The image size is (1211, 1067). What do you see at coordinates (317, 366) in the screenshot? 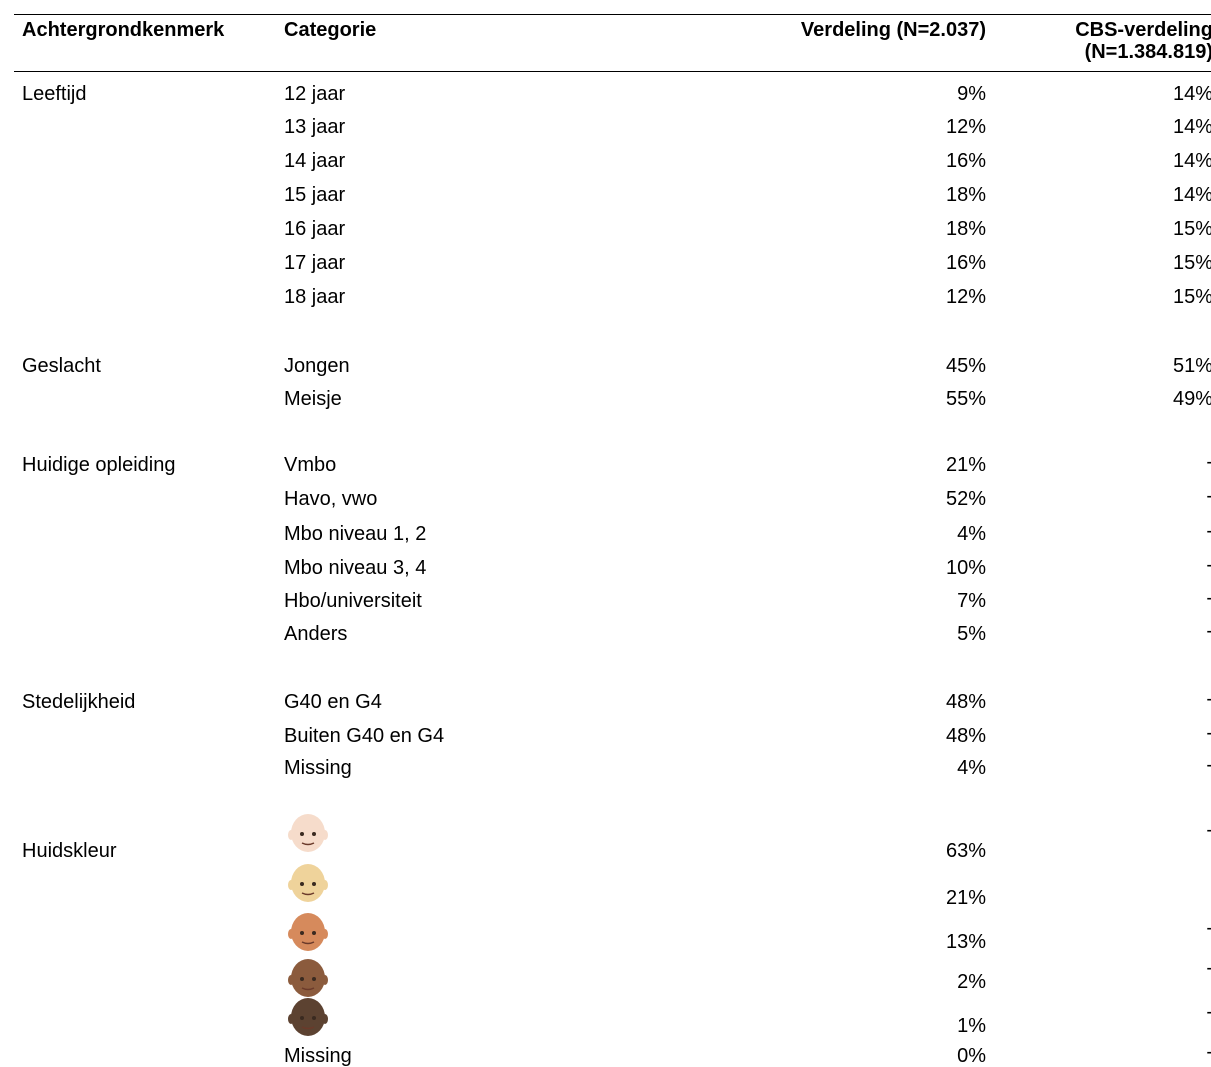
I see `category: Jongen` at bounding box center [317, 366].